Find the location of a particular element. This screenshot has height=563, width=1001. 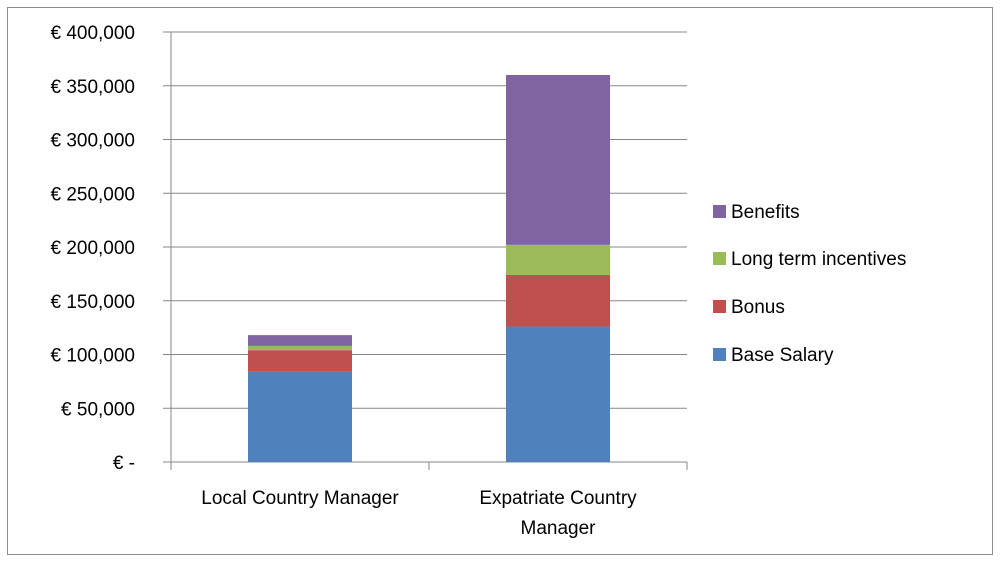

legend-label: Long term incentives is located at coordinates (818, 259).